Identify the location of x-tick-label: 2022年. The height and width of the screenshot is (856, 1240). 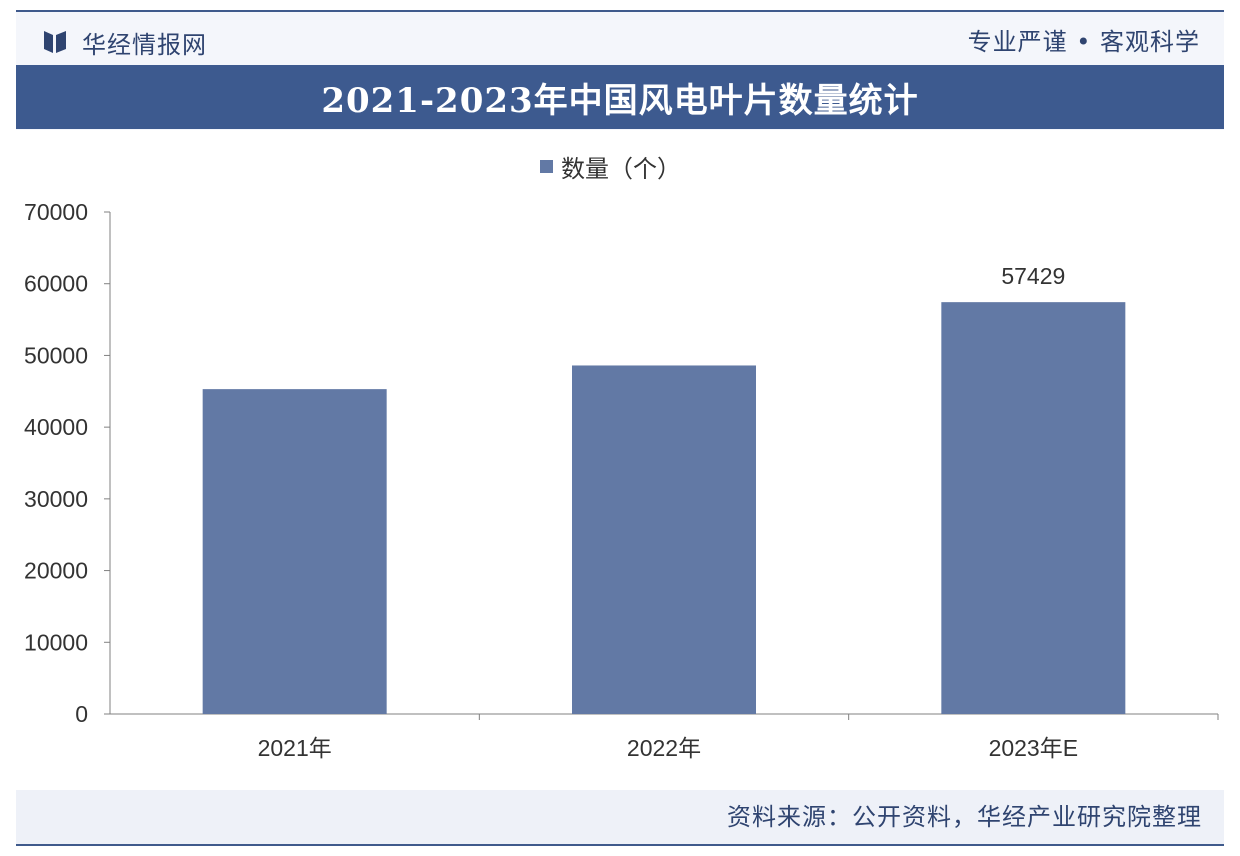
(664, 748).